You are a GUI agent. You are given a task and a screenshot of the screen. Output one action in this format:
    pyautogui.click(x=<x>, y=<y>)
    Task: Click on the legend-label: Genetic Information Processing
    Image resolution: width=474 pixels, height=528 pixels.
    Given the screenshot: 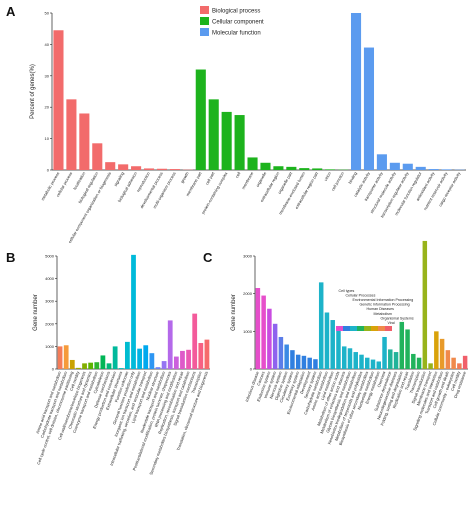 What is the action you would take?
    pyautogui.click(x=385, y=305)
    